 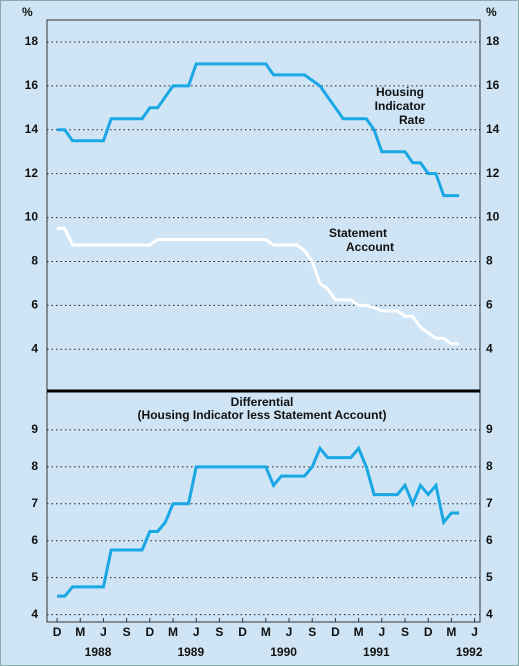 What do you see at coordinates (376, 652) in the screenshot?
I see `year-label: 1991` at bounding box center [376, 652].